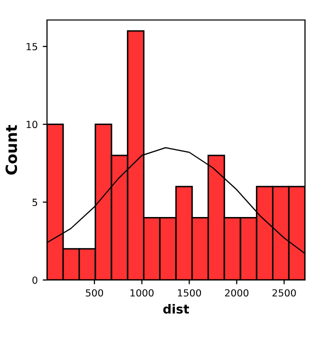 This screenshot has height=337, width=322. Describe the element at coordinates (35, 202) in the screenshot. I see `y-tick-label: 5` at that location.